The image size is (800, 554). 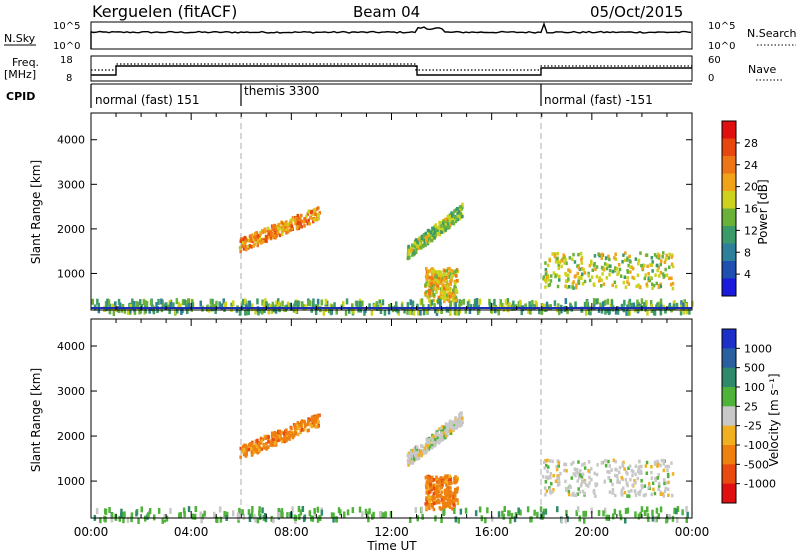 I want to click on nsky-trace, so click(x=391, y=35).